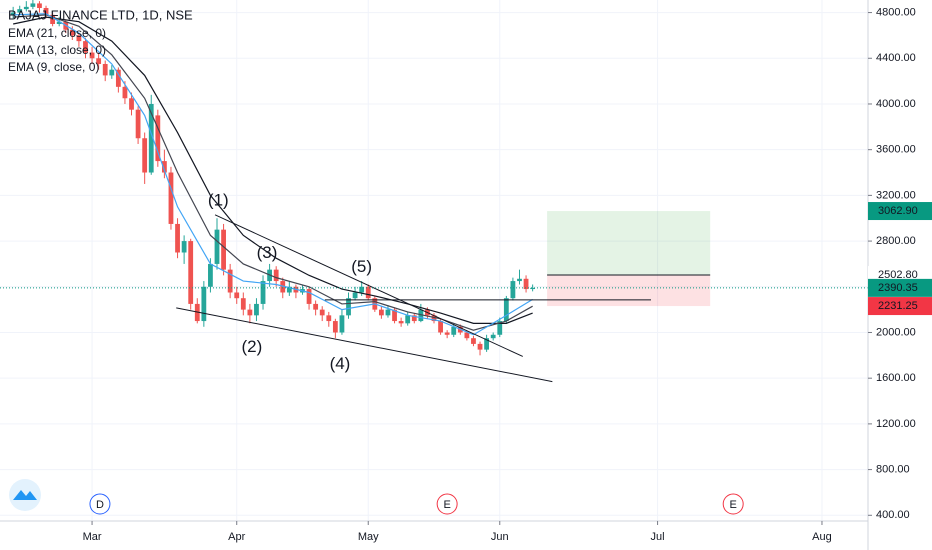 The image size is (932, 550). I want to click on wave-label: (4), so click(340, 363).